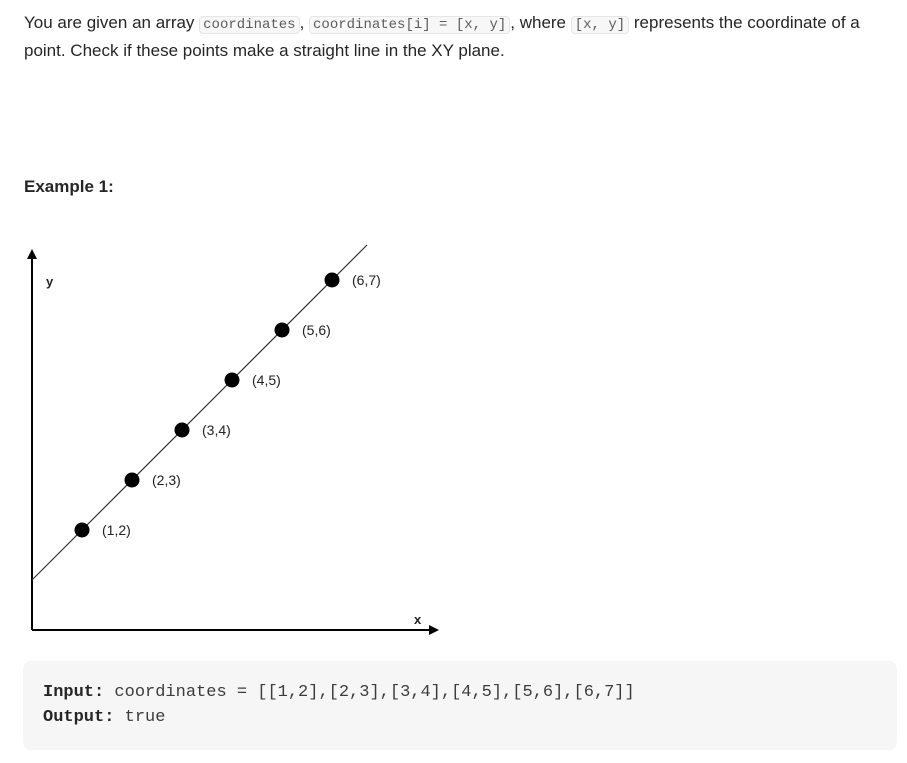 This screenshot has height=763, width=907. Describe the element at coordinates (410, 25) in the screenshot. I see `inline-code: coordinates[i] = [x, y]` at that location.